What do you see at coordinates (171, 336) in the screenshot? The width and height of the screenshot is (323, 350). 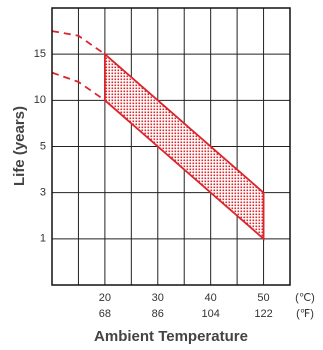 I see `x-axis-label: Ambient Temperature` at bounding box center [171, 336].